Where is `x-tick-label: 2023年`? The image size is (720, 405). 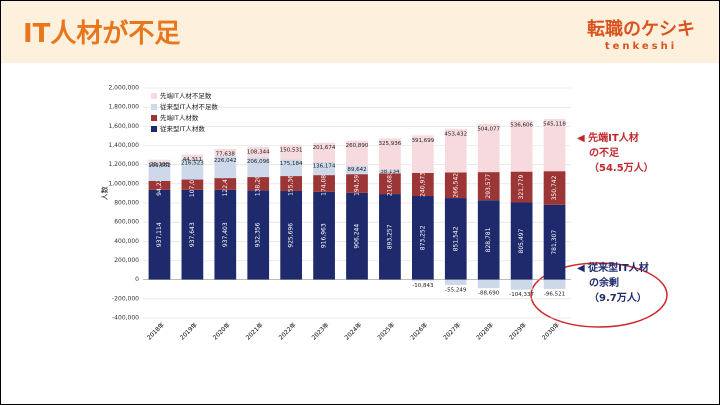
x-tick-label: 2023年 is located at coordinates (320, 331).